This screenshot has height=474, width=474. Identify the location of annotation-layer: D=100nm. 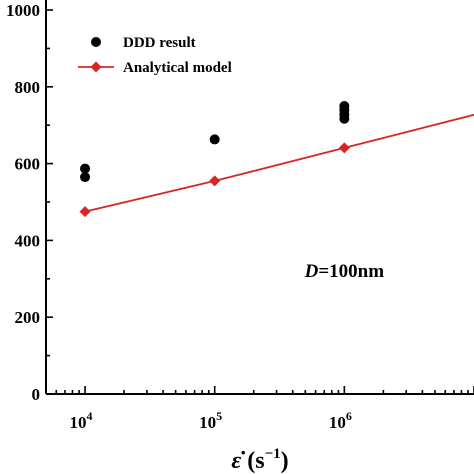
(344, 271).